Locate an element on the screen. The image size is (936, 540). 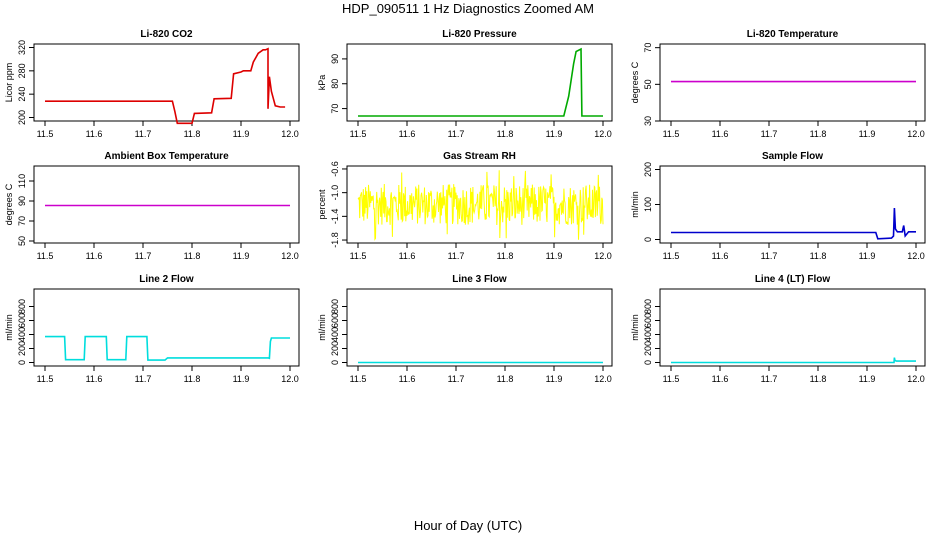
y-tick-label: 30 is located at coordinates (648, 121).